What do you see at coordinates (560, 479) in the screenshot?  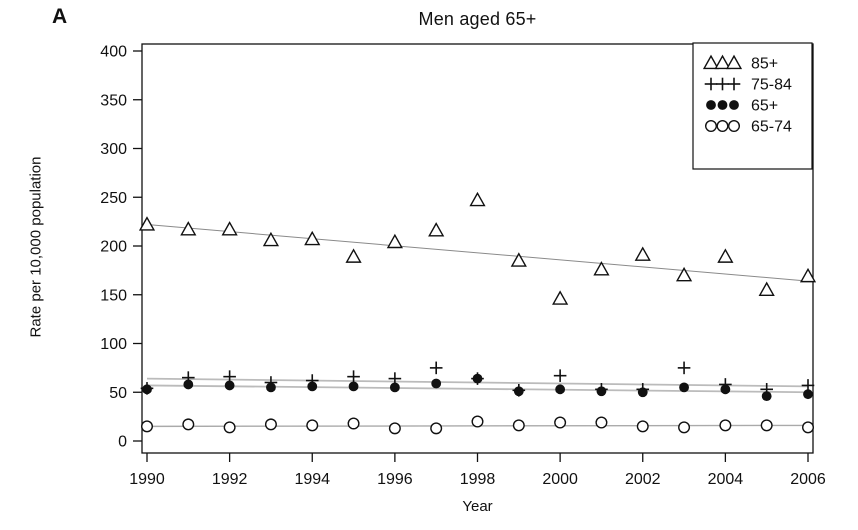 I see `x-tick-label: 2000` at bounding box center [560, 479].